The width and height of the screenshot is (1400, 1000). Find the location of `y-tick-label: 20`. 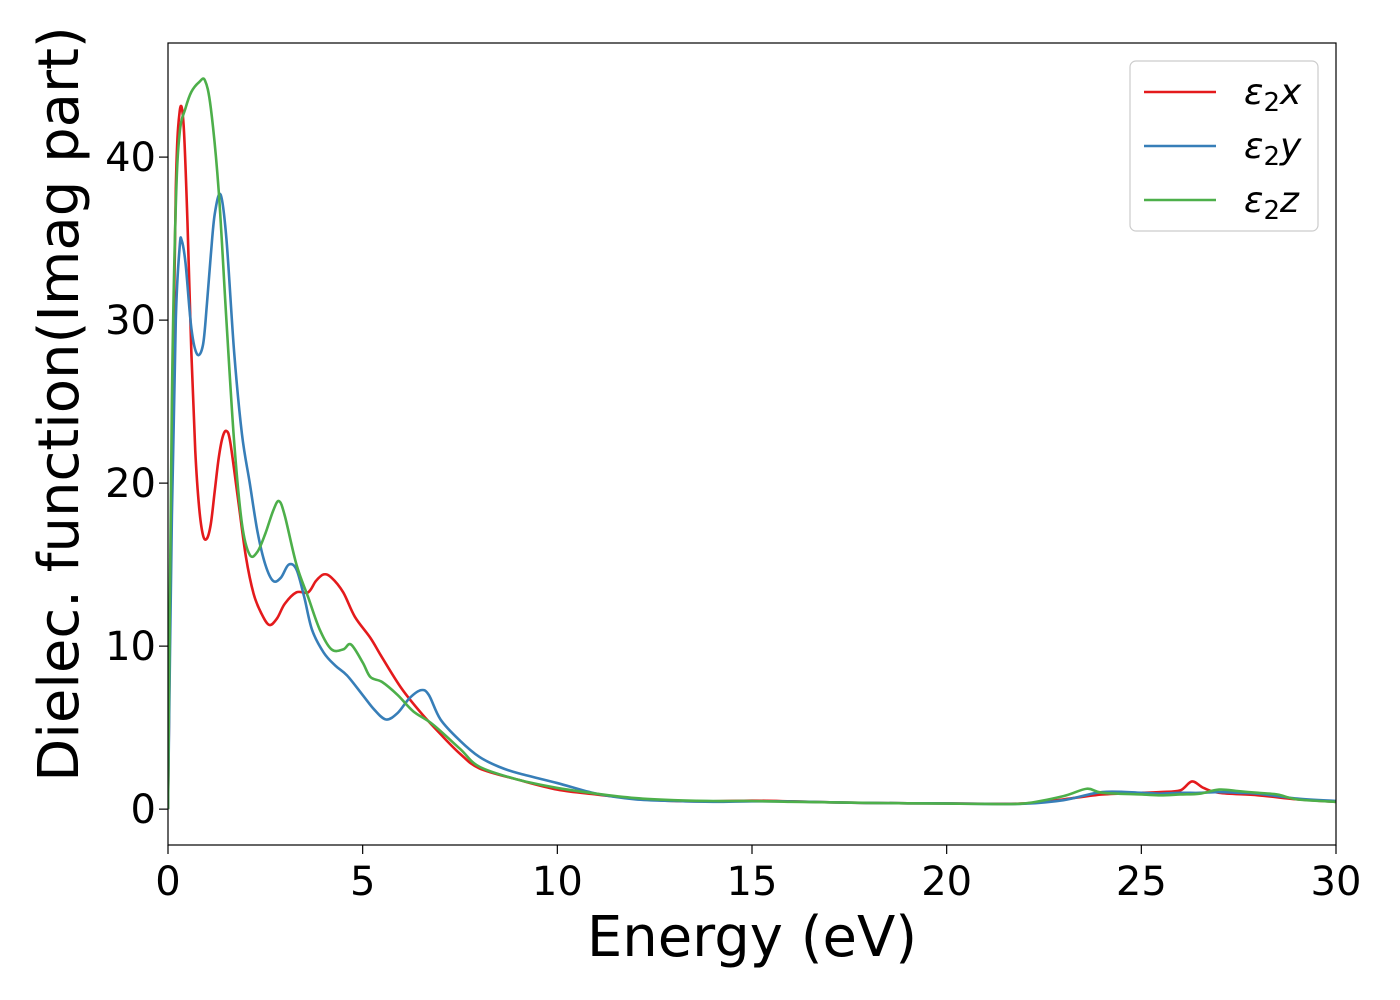

y-tick-label: 20 is located at coordinates (130, 484).